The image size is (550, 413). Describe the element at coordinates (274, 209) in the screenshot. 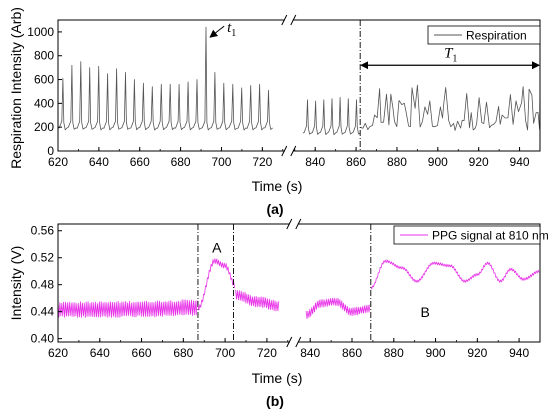

I see `panel-label: (a)` at that location.